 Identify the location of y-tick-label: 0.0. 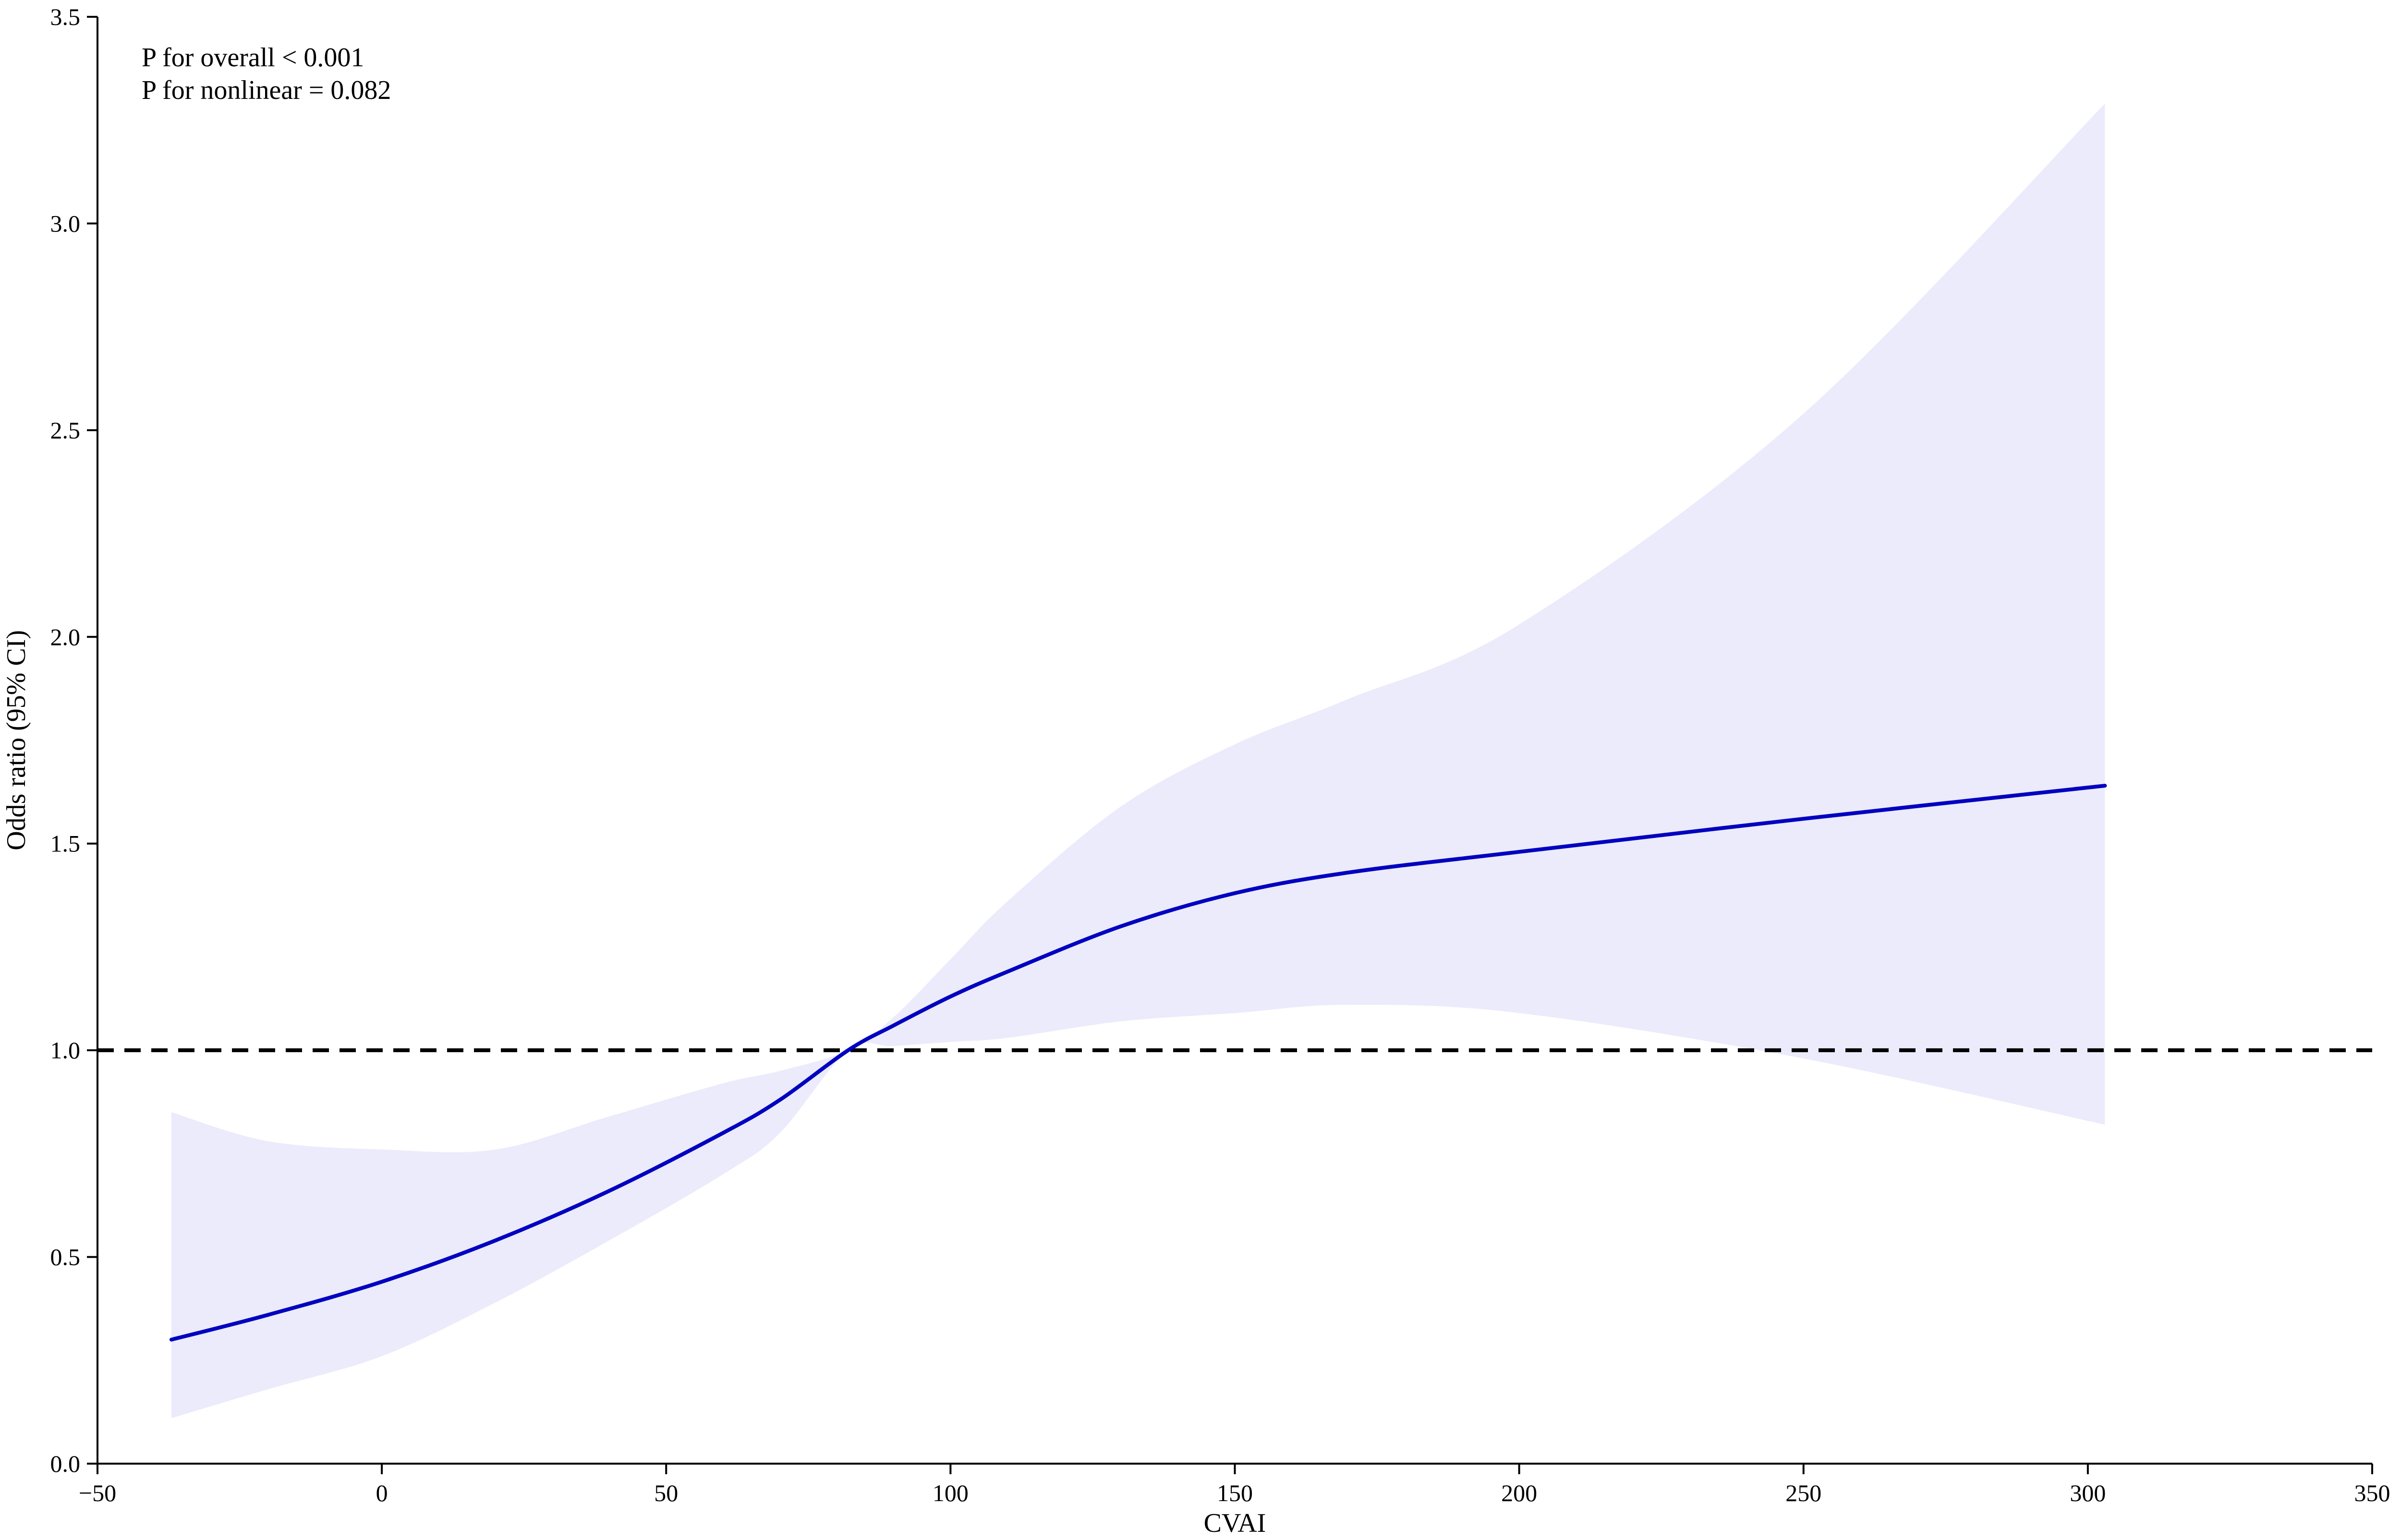
(66, 1463).